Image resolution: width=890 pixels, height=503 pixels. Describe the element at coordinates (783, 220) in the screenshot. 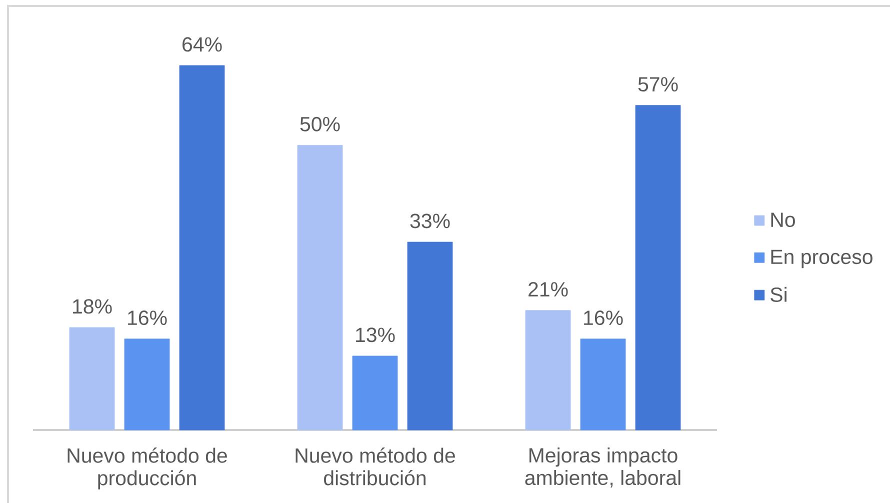

I see `legend-label: No` at that location.